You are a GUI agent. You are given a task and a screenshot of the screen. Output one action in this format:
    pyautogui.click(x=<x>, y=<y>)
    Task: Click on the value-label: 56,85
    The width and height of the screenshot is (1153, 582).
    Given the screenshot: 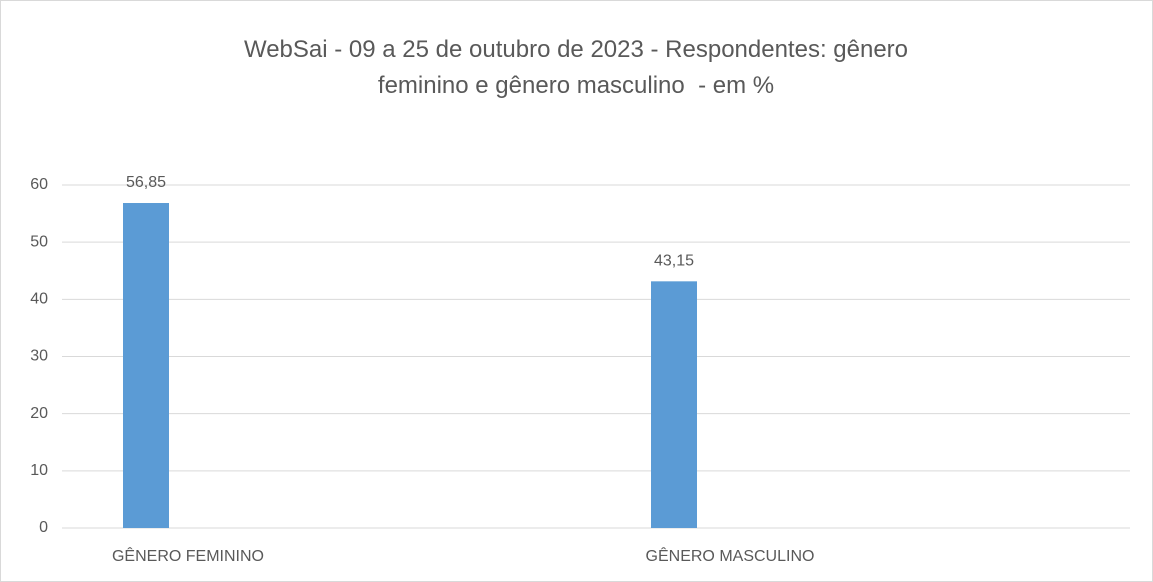 What is the action you would take?
    pyautogui.click(x=146, y=182)
    